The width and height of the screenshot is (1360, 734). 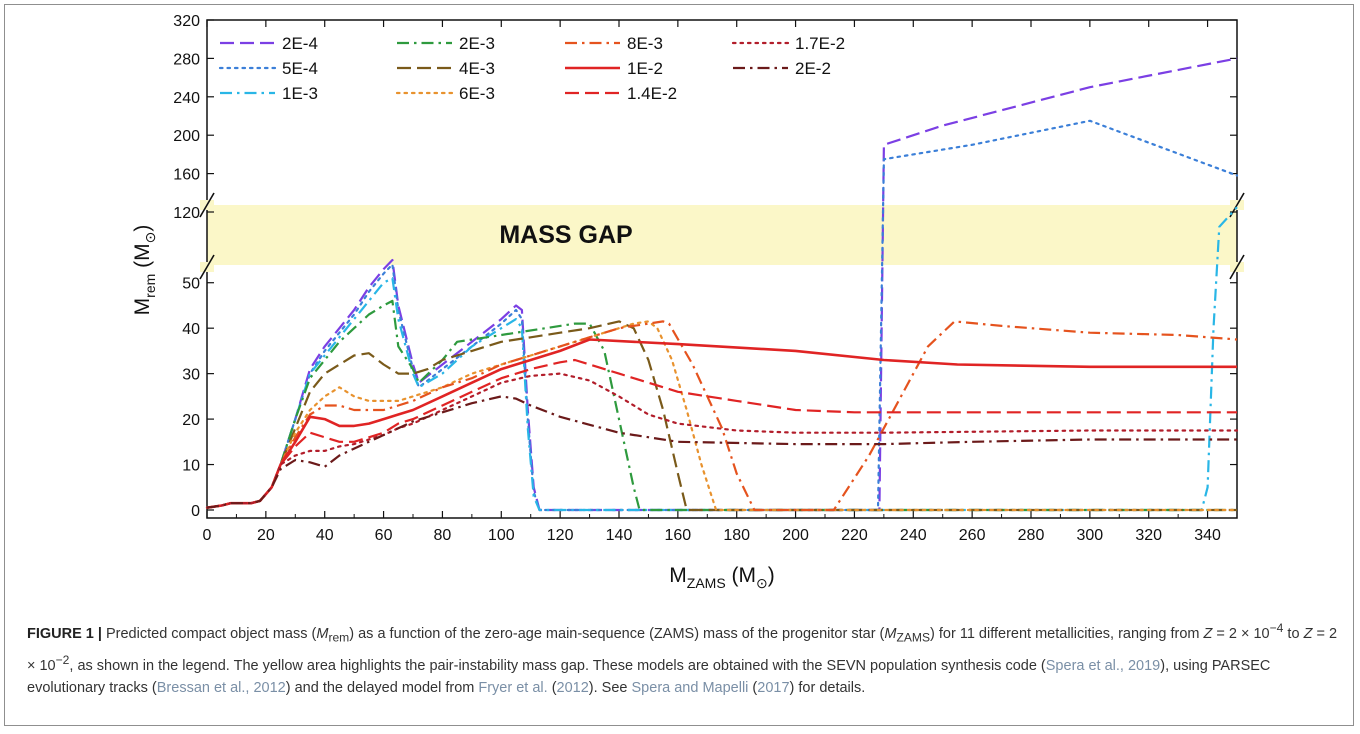 What do you see at coordinates (221, 687) in the screenshot?
I see `caption-ref-bressan-2012: Bressan et al., 2012` at bounding box center [221, 687].